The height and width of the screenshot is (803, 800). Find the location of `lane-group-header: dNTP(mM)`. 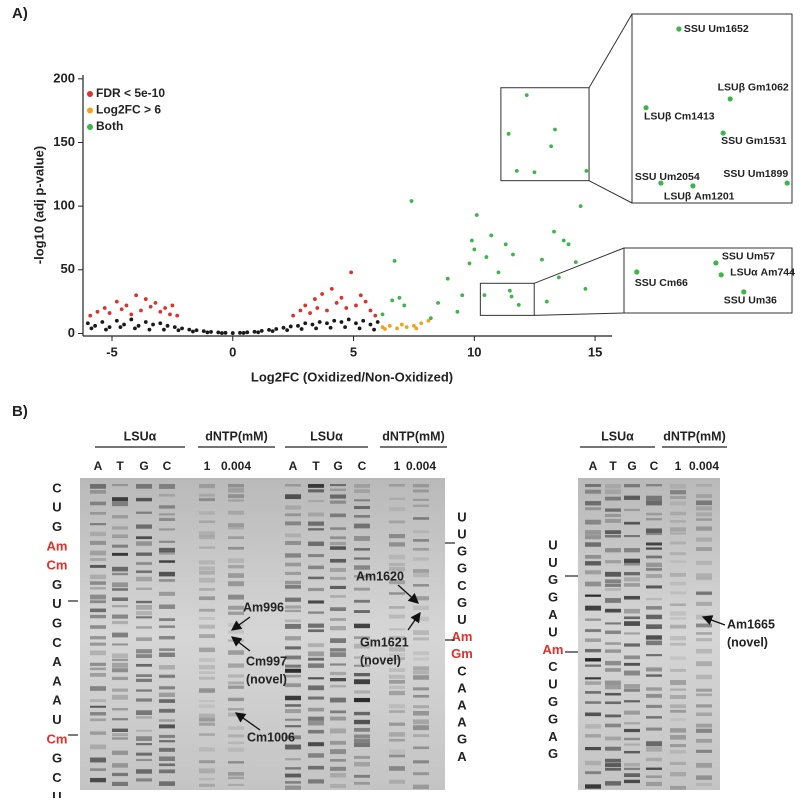

lane-group-header: dNTP(mM) is located at coordinates (236, 436).